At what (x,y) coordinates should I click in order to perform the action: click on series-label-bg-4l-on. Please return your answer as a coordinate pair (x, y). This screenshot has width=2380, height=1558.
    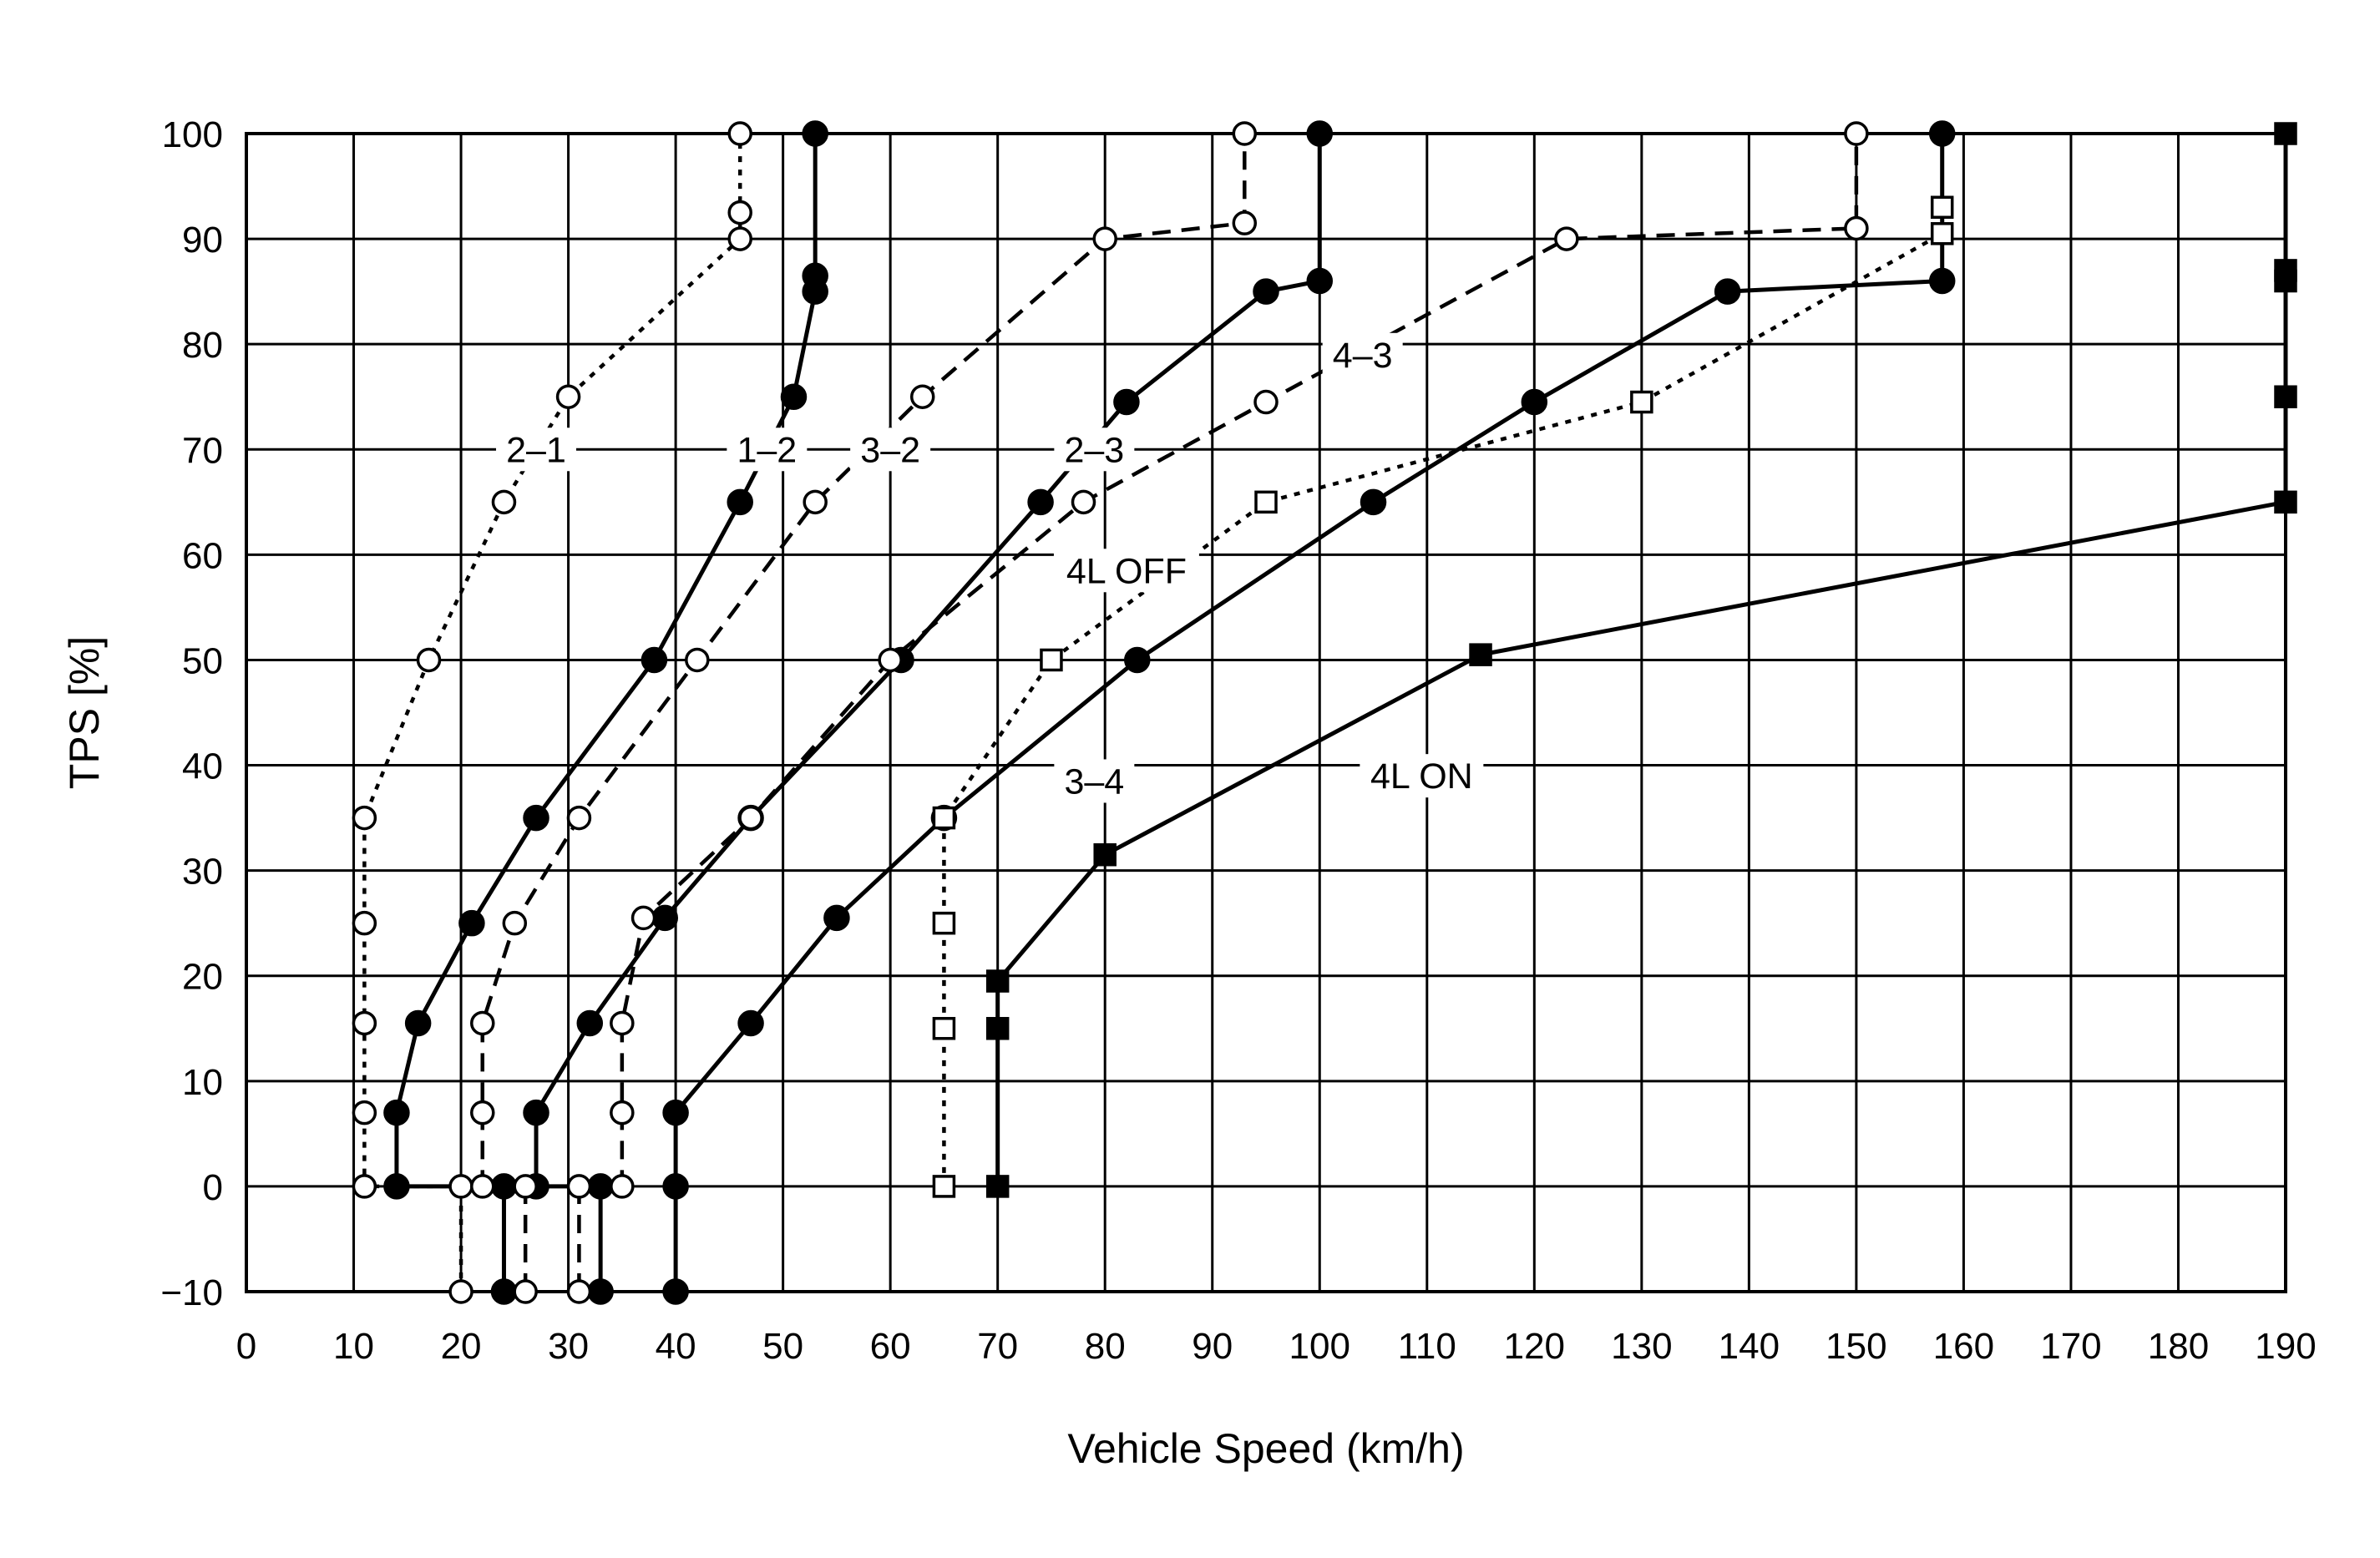
    Looking at the image, I should click on (1422, 776).